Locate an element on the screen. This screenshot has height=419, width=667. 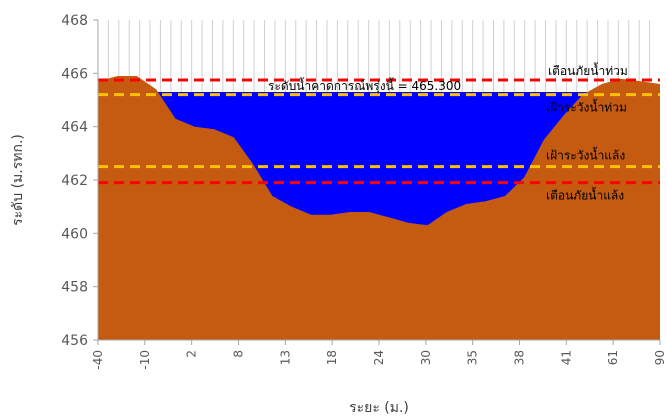
x-tick-label: -10 is located at coordinates (145, 360).